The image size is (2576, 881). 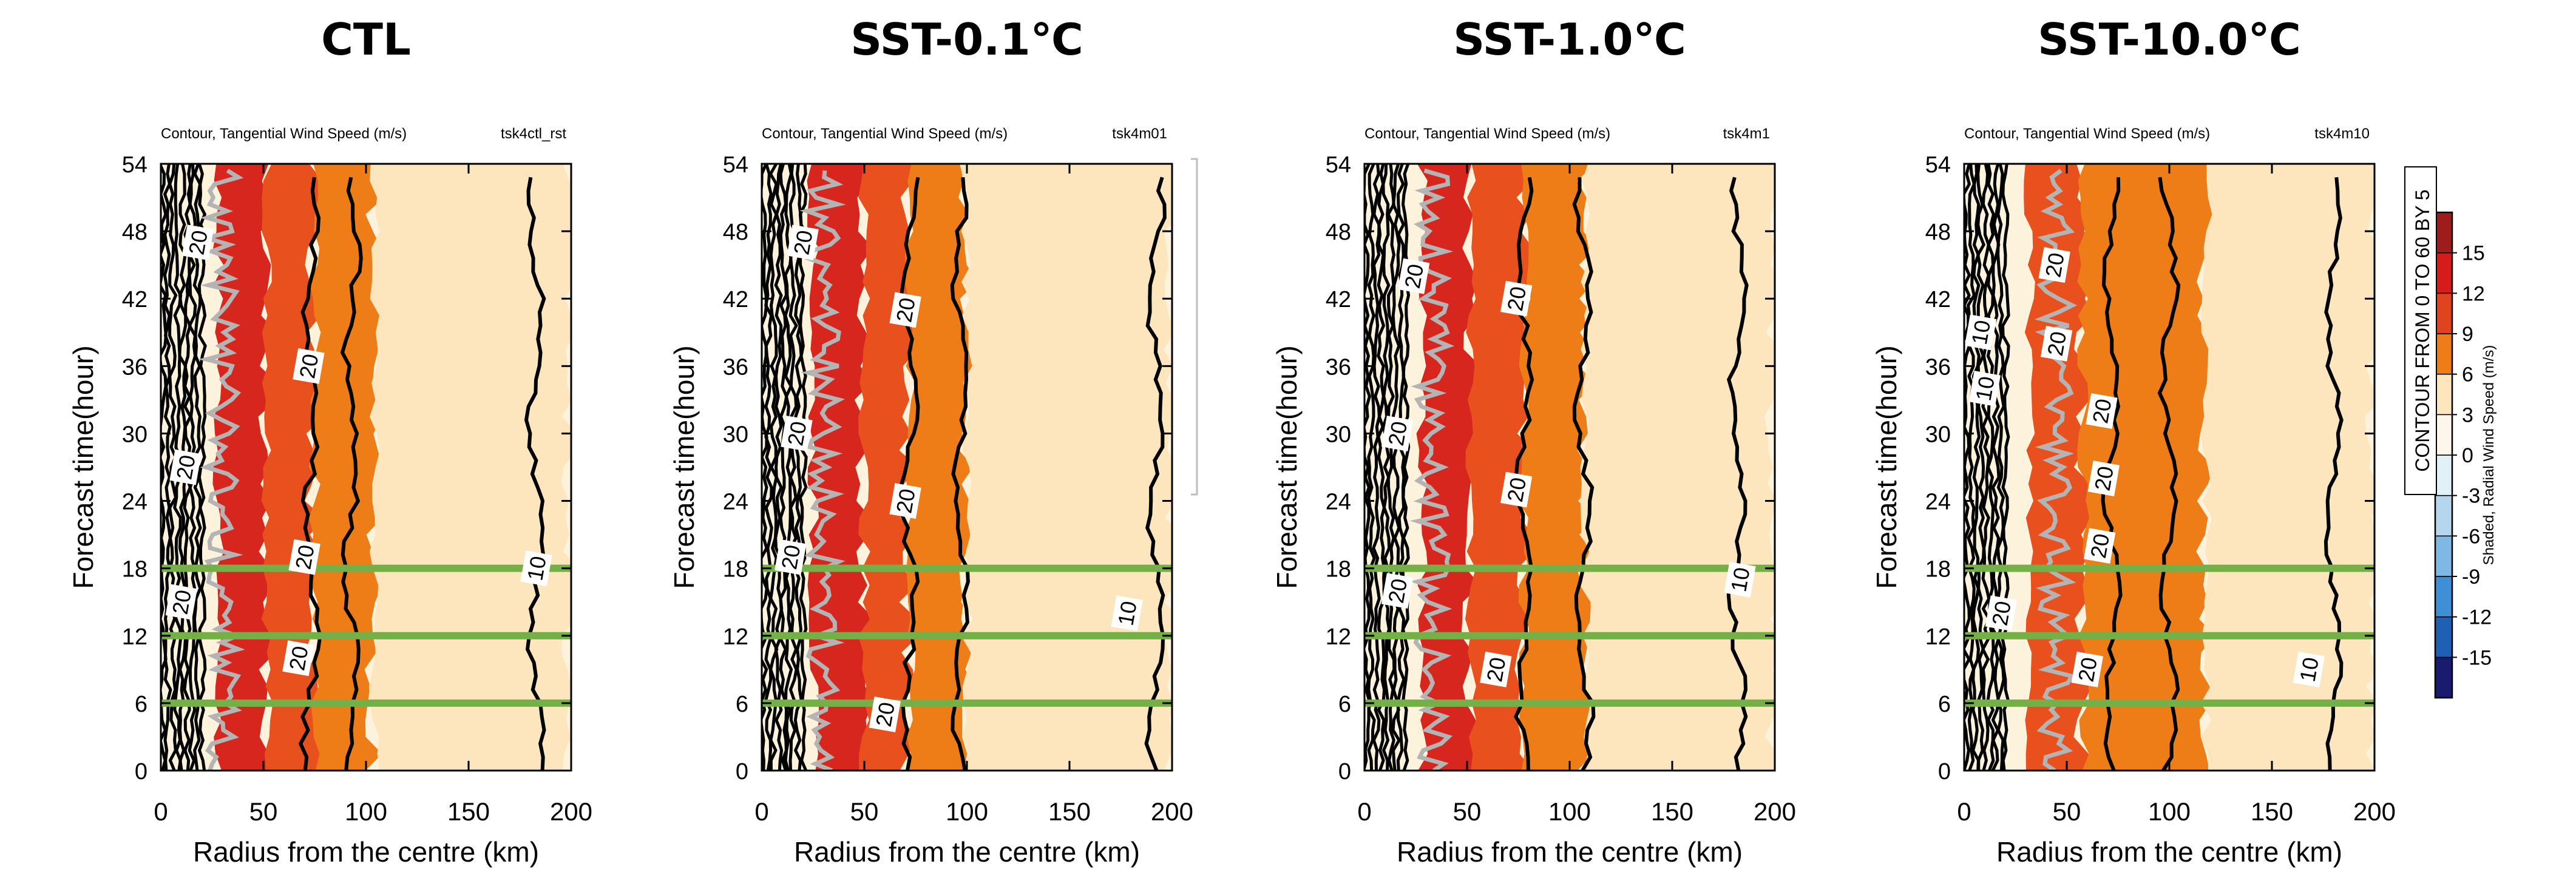 I want to click on plot-area: 20 20 20 20 20 20 10, so click(x=967, y=467).